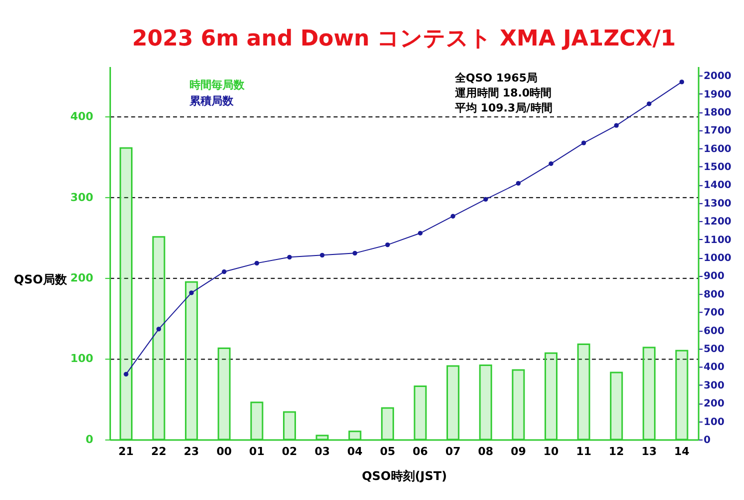 Image resolution: width=744 pixels, height=500 pixels. Describe the element at coordinates (714, 294) in the screenshot. I see `y2-tick-label: 800` at that location.